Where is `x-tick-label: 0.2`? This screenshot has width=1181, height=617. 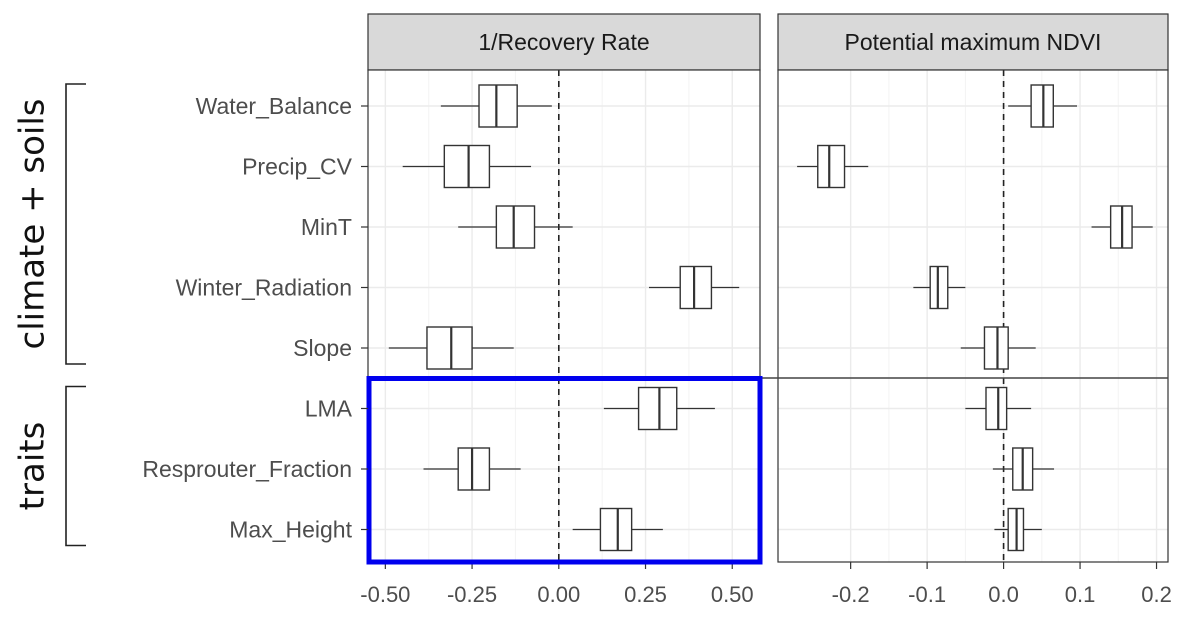 x-tick-label: 0.2 is located at coordinates (1156, 594).